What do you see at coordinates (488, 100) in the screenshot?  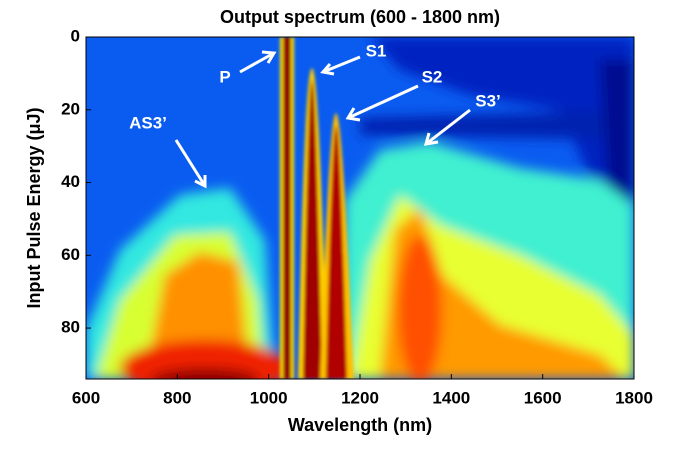 I see `annotation: S3’` at bounding box center [488, 100].